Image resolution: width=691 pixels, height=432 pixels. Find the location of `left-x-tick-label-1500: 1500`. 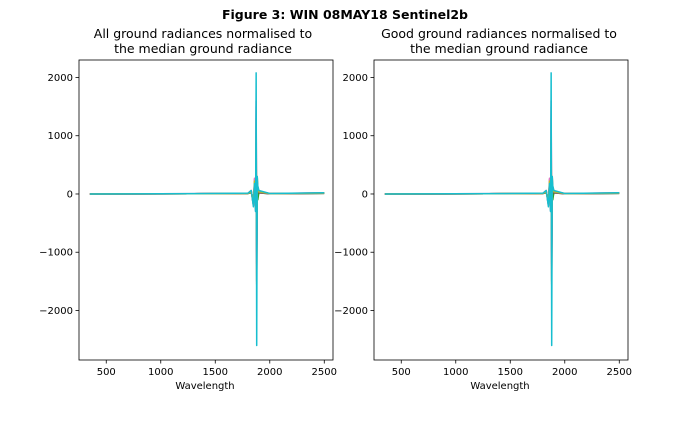

left-x-tick-label-1500: 1500 is located at coordinates (215, 372).